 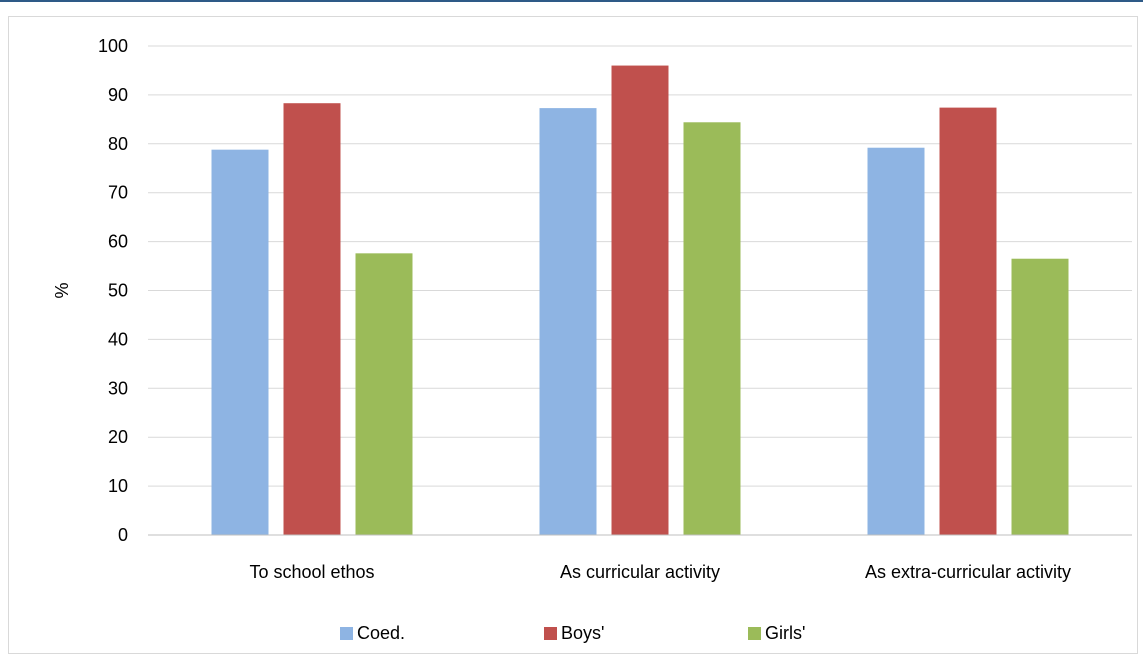 I want to click on legend-item-girls: Girls', so click(x=776, y=633).